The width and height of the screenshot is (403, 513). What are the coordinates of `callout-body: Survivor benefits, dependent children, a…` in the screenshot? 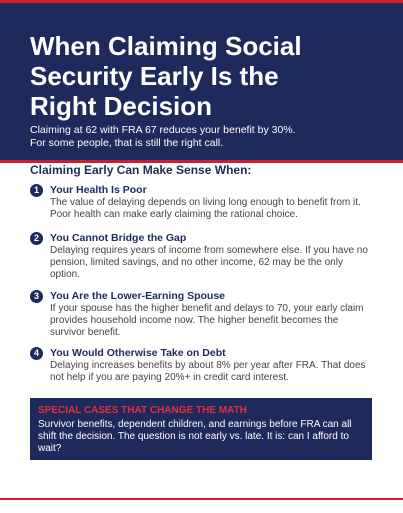 It's located at (195, 436).